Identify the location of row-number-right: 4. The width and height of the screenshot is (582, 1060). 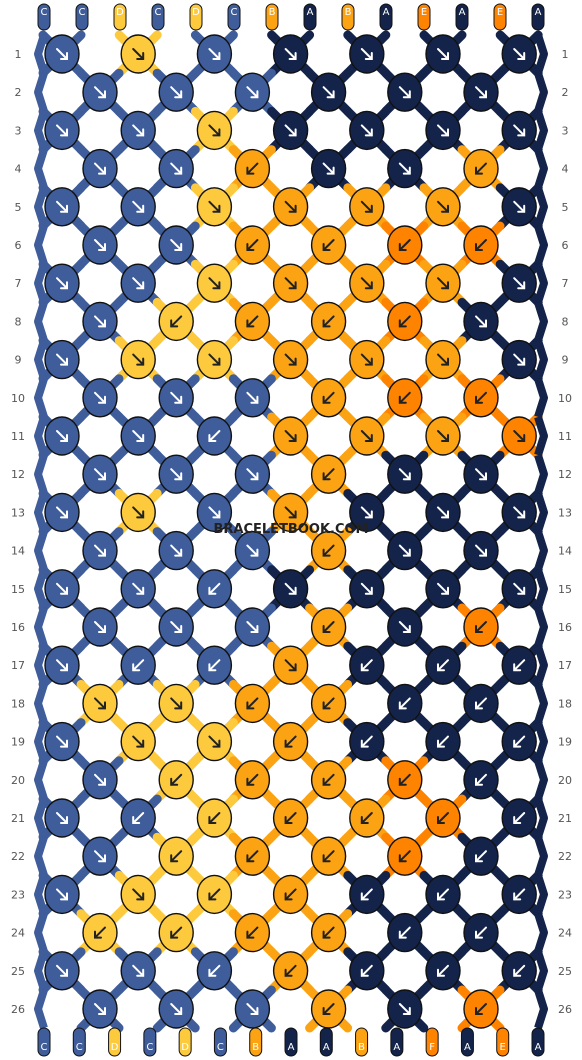
(565, 169).